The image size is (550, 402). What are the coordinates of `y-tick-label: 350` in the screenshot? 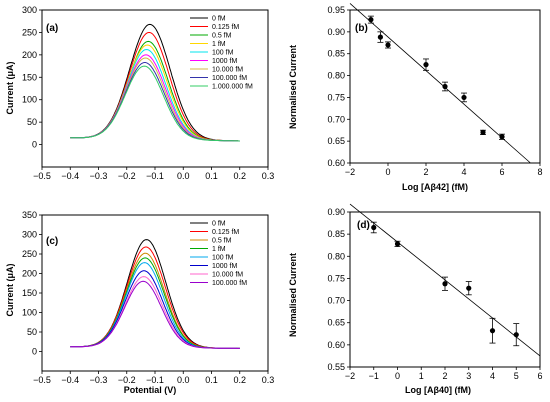 It's located at (29, 215).